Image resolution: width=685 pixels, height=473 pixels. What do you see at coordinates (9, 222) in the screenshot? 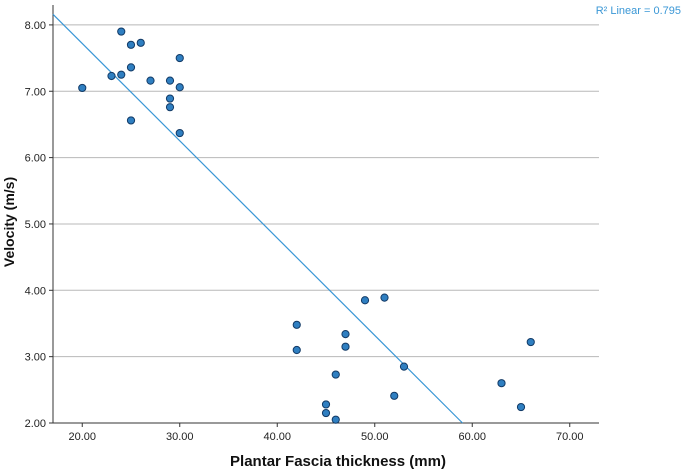
I see `y-axis-label: Velocity (m/s)` at bounding box center [9, 222].